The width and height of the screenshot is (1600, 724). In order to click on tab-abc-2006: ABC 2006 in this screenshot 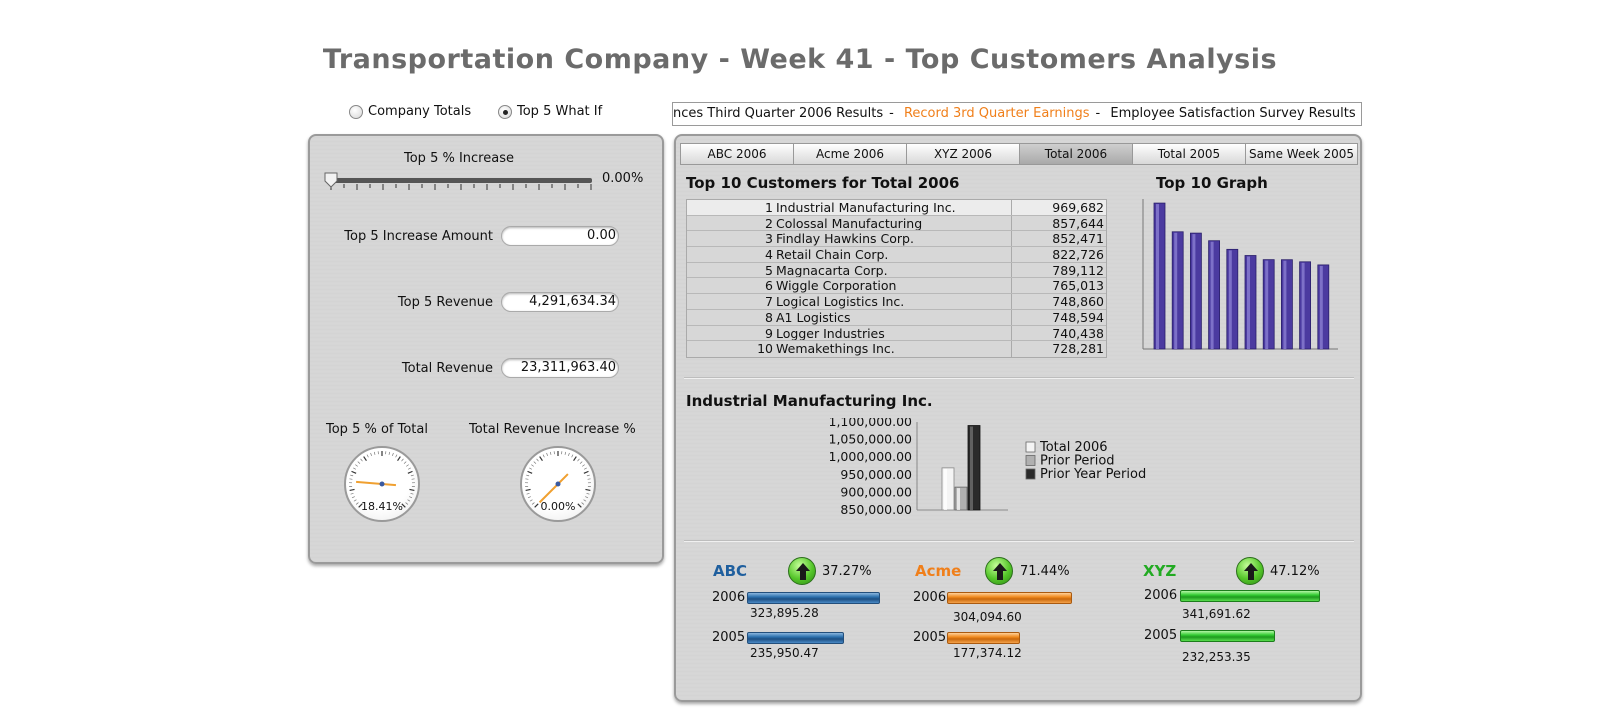, I will do `click(736, 154)`.